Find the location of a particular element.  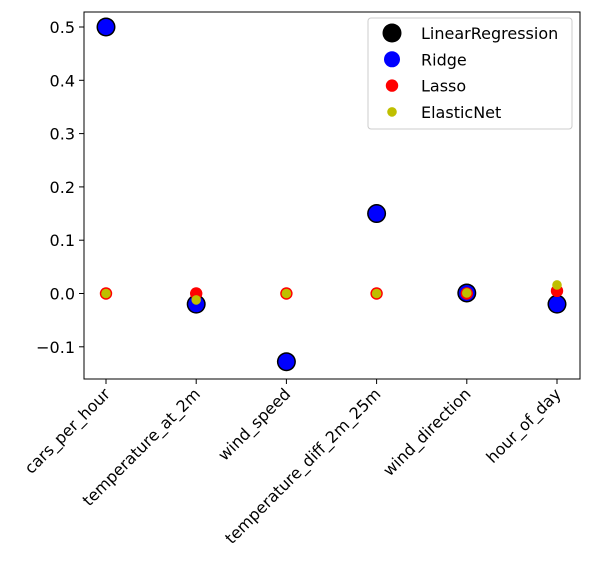

y-tick-label: 0.4 is located at coordinates (62, 80).